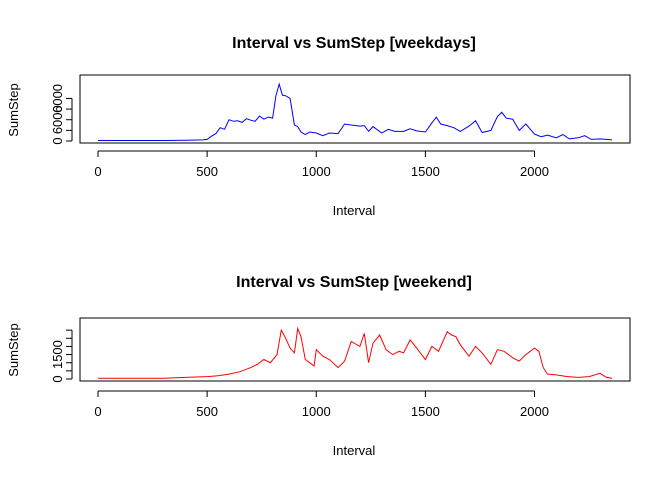 The image size is (672, 480). What do you see at coordinates (57, 354) in the screenshot?
I see `weekend-y-tick-label: 1500` at bounding box center [57, 354].